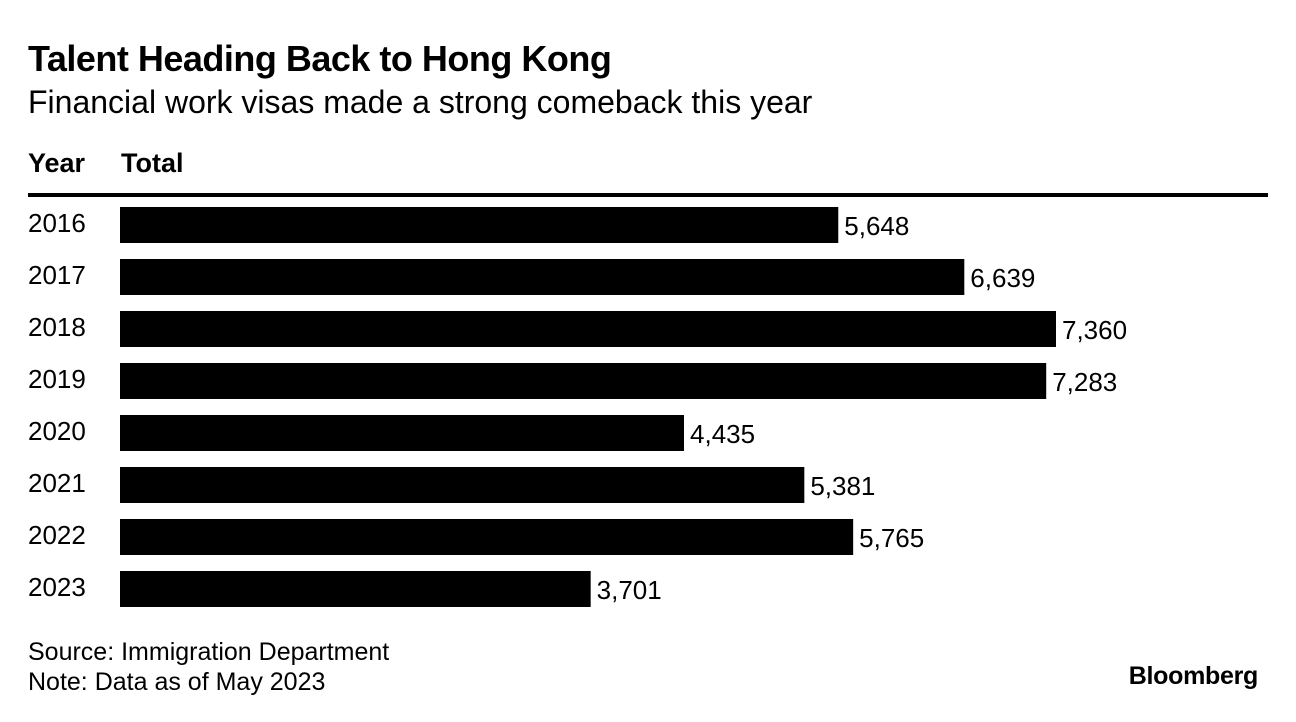 This screenshot has width=1296, height=722. Describe the element at coordinates (177, 682) in the screenshot. I see `data-note: Note: Data as of May 2023` at that location.